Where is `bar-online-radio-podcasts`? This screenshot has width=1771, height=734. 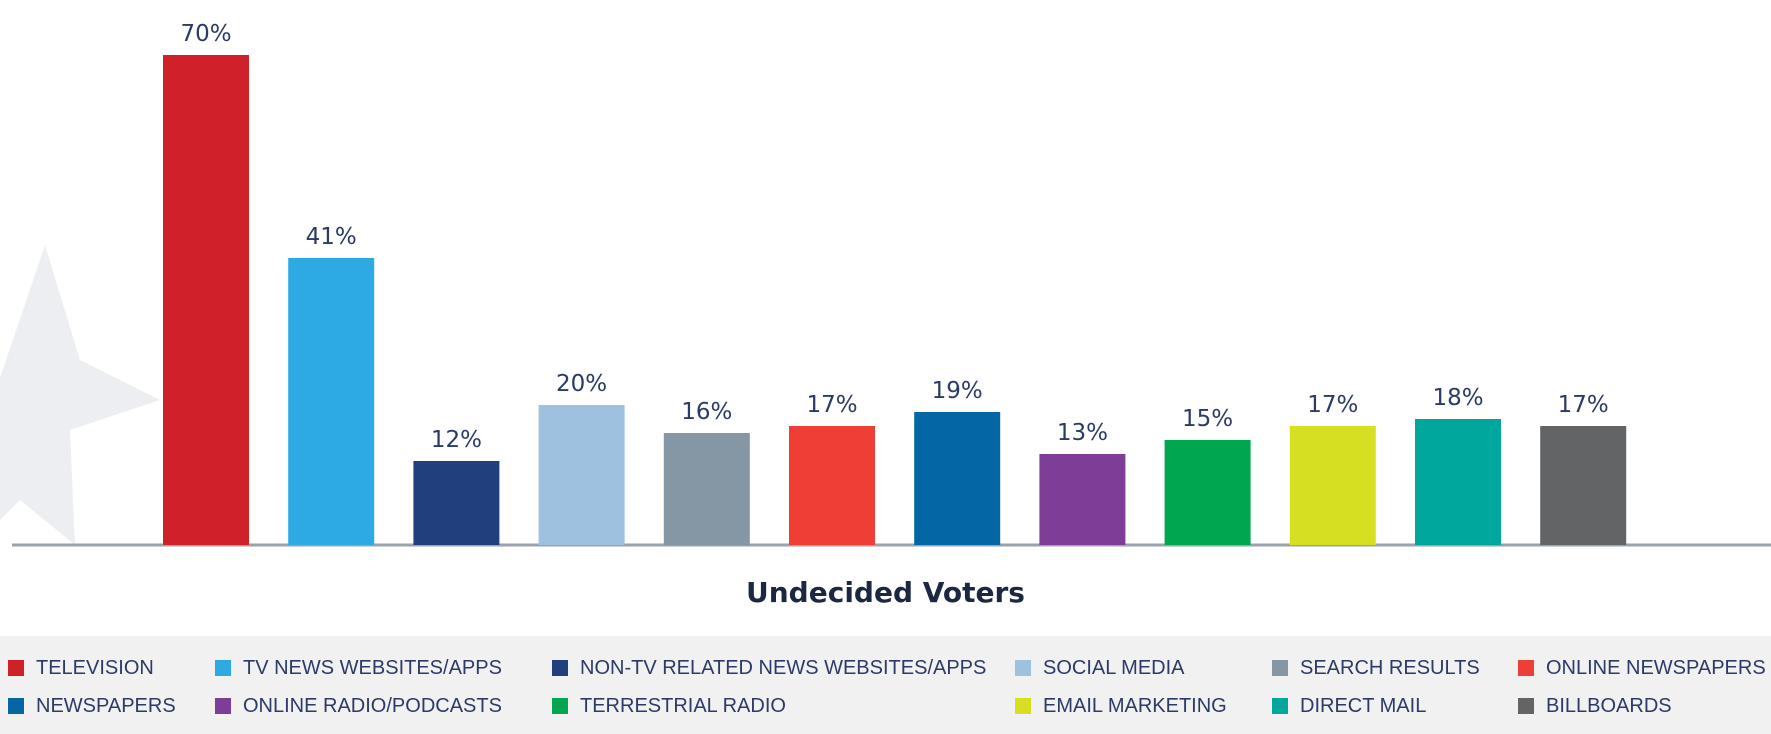
bar-online-radio-podcasts is located at coordinates (1082, 499).